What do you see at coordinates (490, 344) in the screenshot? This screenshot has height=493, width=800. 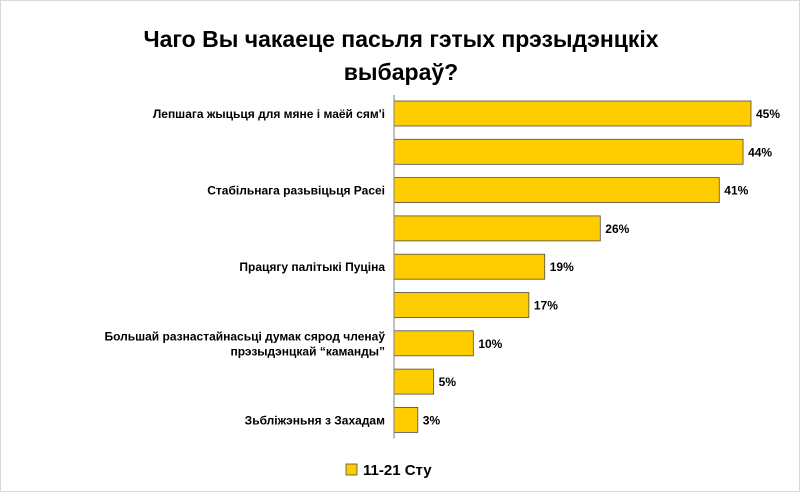 I see `data-label: 10%` at bounding box center [490, 344].